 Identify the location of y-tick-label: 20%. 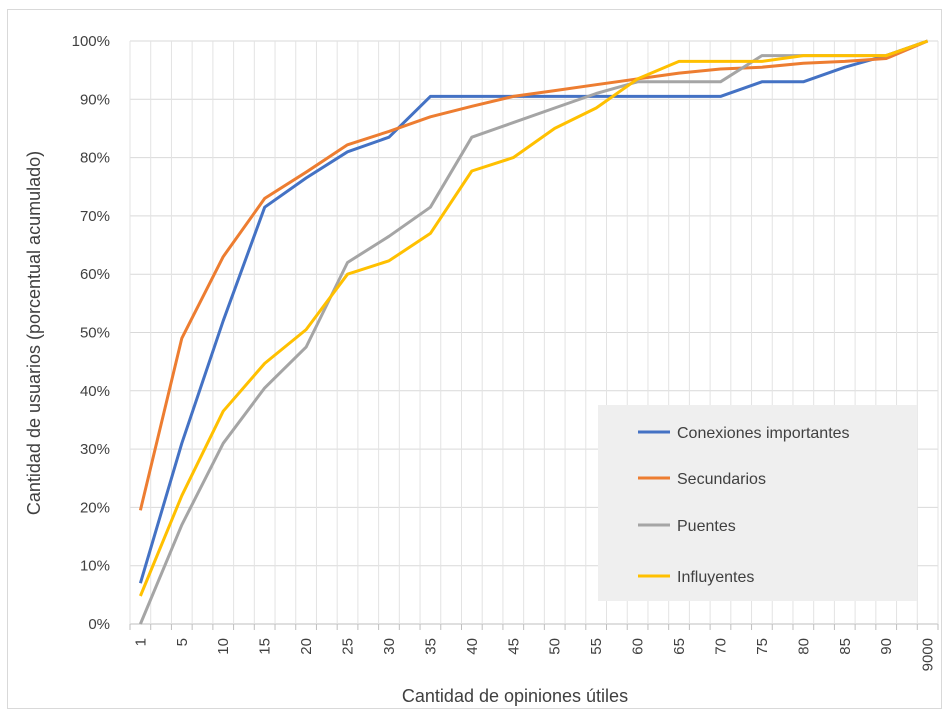
(95, 507).